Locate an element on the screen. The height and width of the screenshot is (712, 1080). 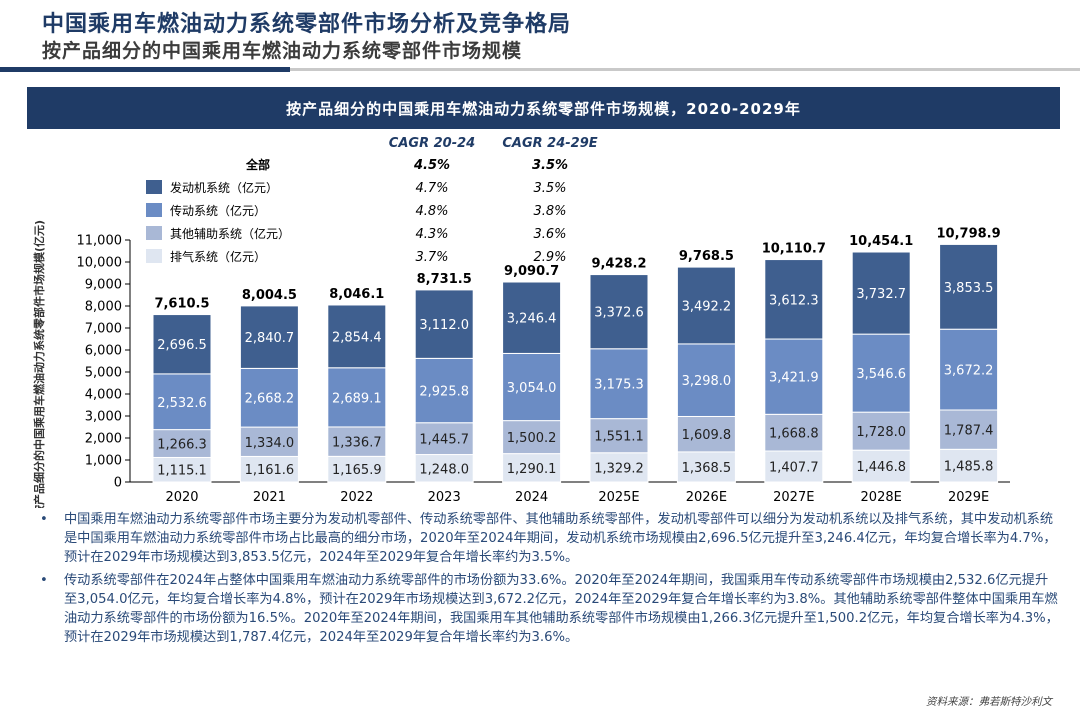
data-label: 1,407.7 is located at coordinates (794, 468).